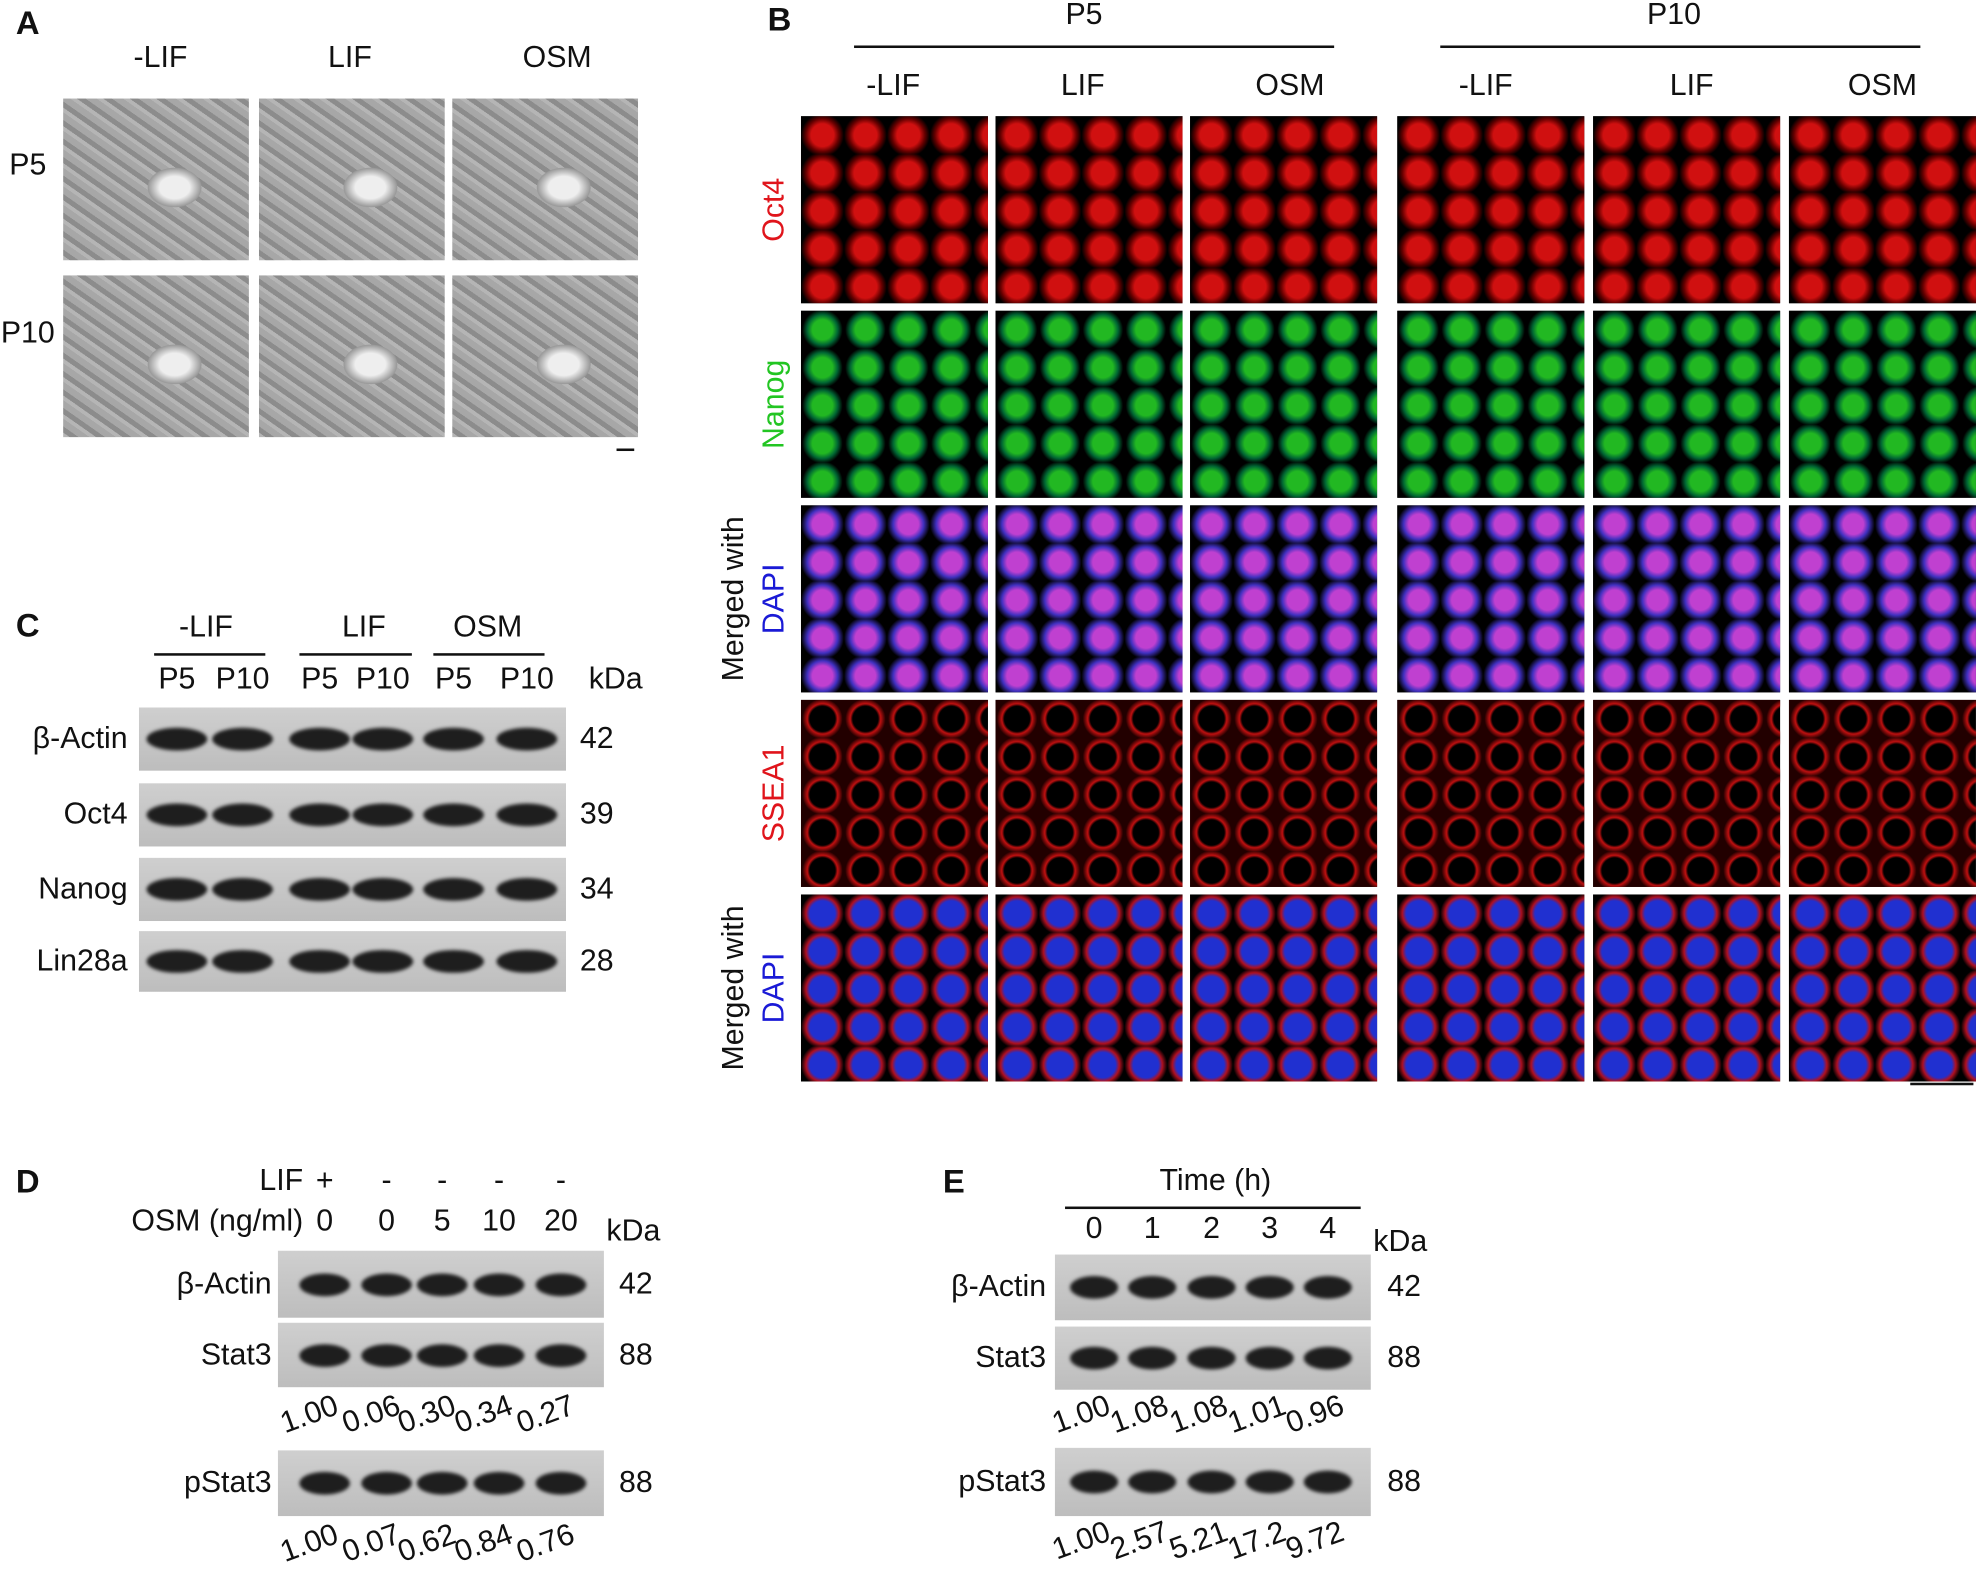 The height and width of the screenshot is (1577, 1981). Describe the element at coordinates (1199, 1540) in the screenshot. I see `quantification: 5.21` at that location.